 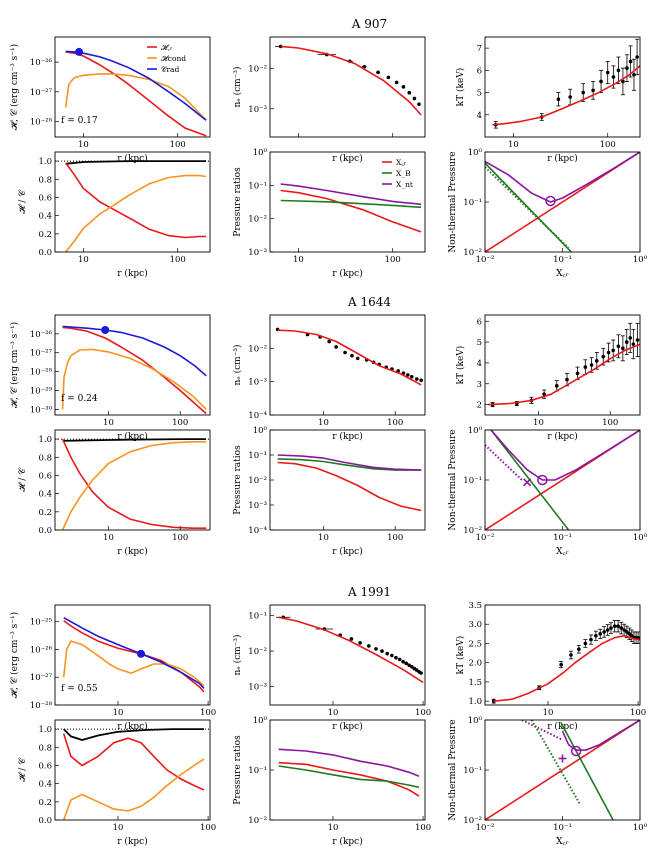 I want to click on electron-density-panel: 10 100 10⁻² 10⁻³ 10⁻⁴ r (kpc) nₑ (cm⁻³), so click(x=329, y=378).